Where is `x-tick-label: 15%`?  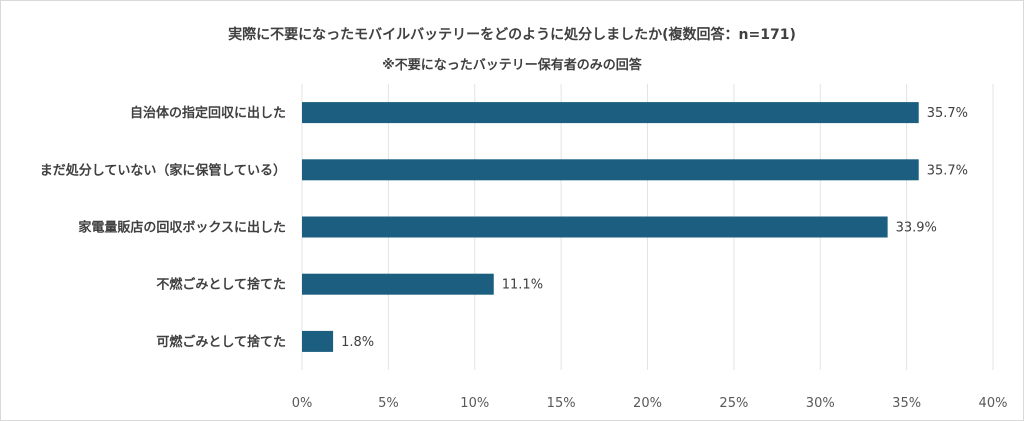 x-tick-label: 15% is located at coordinates (561, 403).